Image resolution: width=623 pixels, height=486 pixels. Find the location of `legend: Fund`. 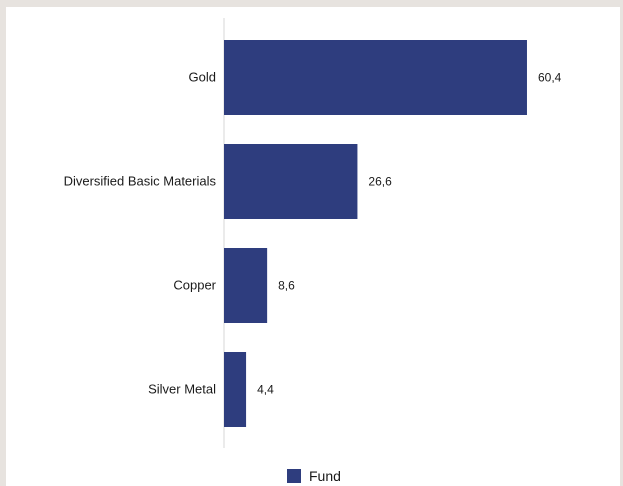

legend: Fund is located at coordinates (314, 476).